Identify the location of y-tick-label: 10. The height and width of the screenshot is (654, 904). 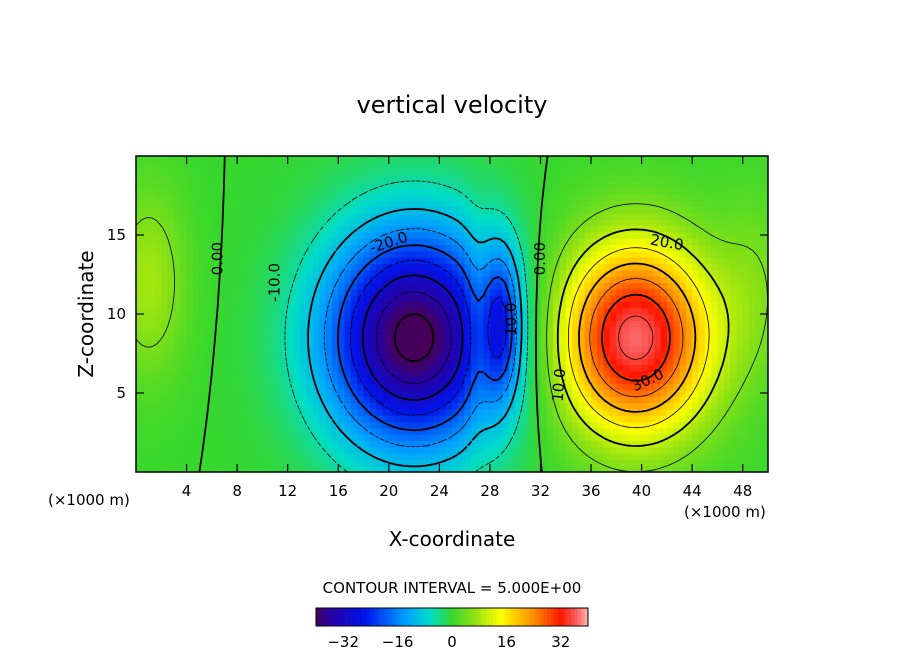
(116, 314).